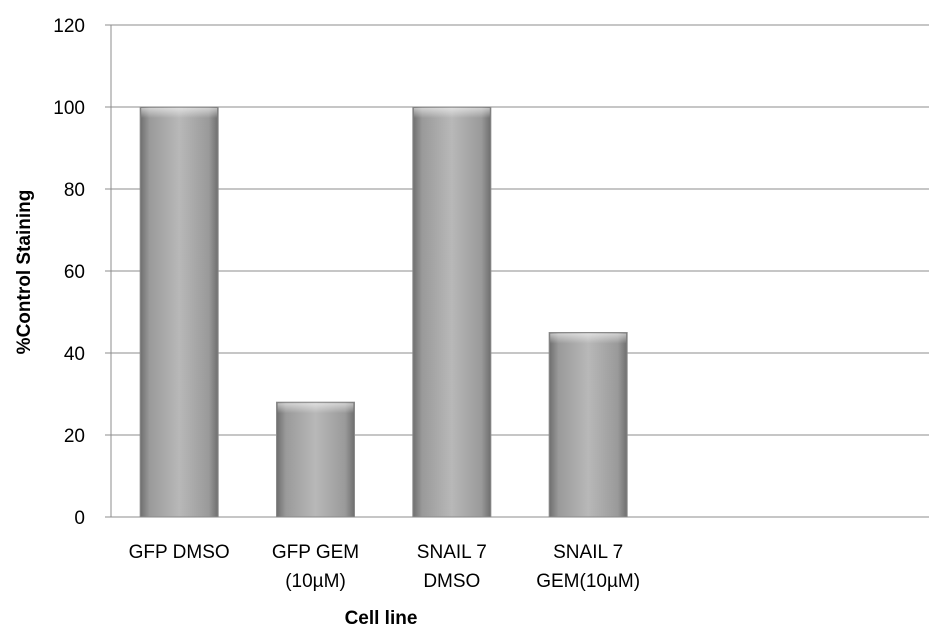 The width and height of the screenshot is (929, 634). What do you see at coordinates (315, 567) in the screenshot?
I see `x-tick-label: GFP GEM (10µM)` at bounding box center [315, 567].